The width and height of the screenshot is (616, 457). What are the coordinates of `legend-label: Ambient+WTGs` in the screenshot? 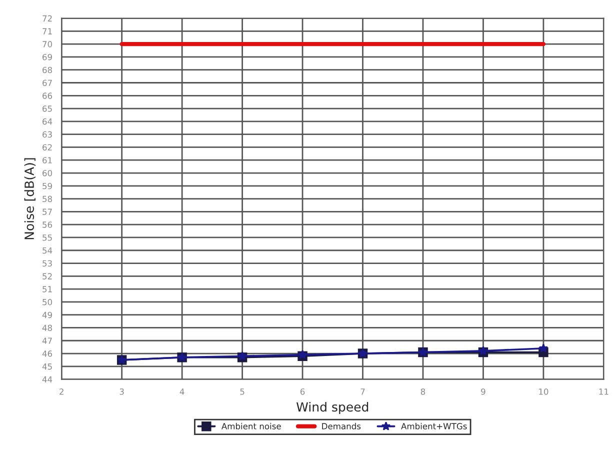 It's located at (434, 426).